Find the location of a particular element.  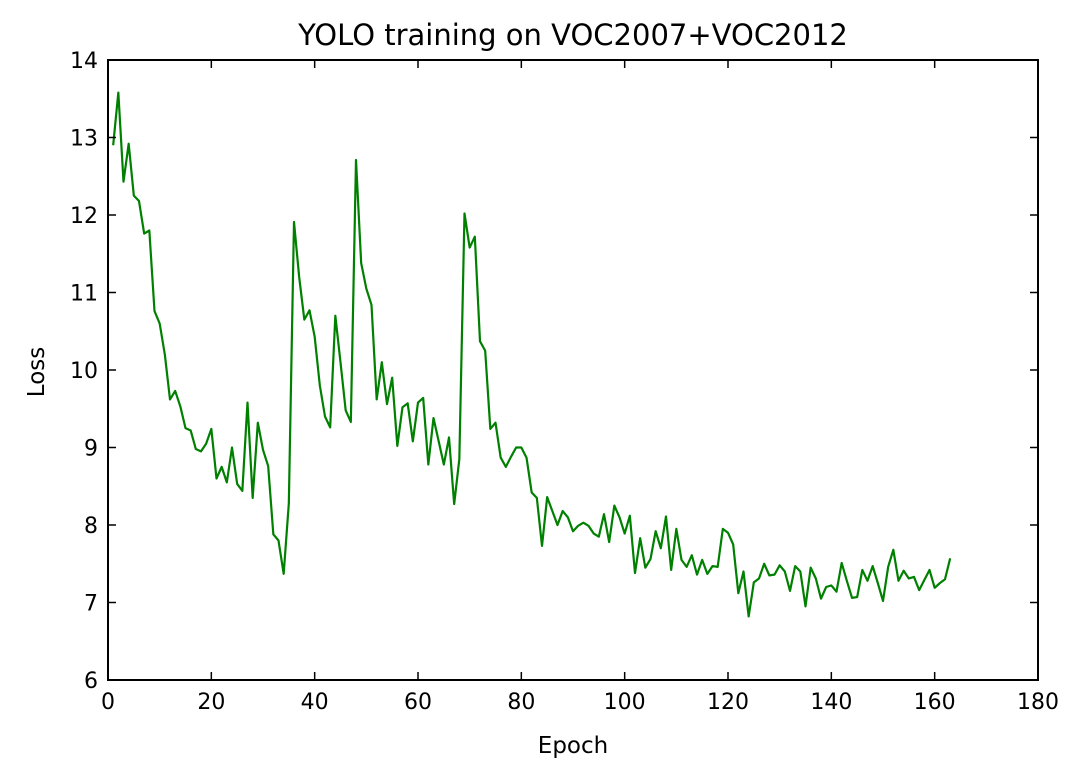

chart-title: YOLO training on VOC2007+VOC2012 is located at coordinates (572, 35).